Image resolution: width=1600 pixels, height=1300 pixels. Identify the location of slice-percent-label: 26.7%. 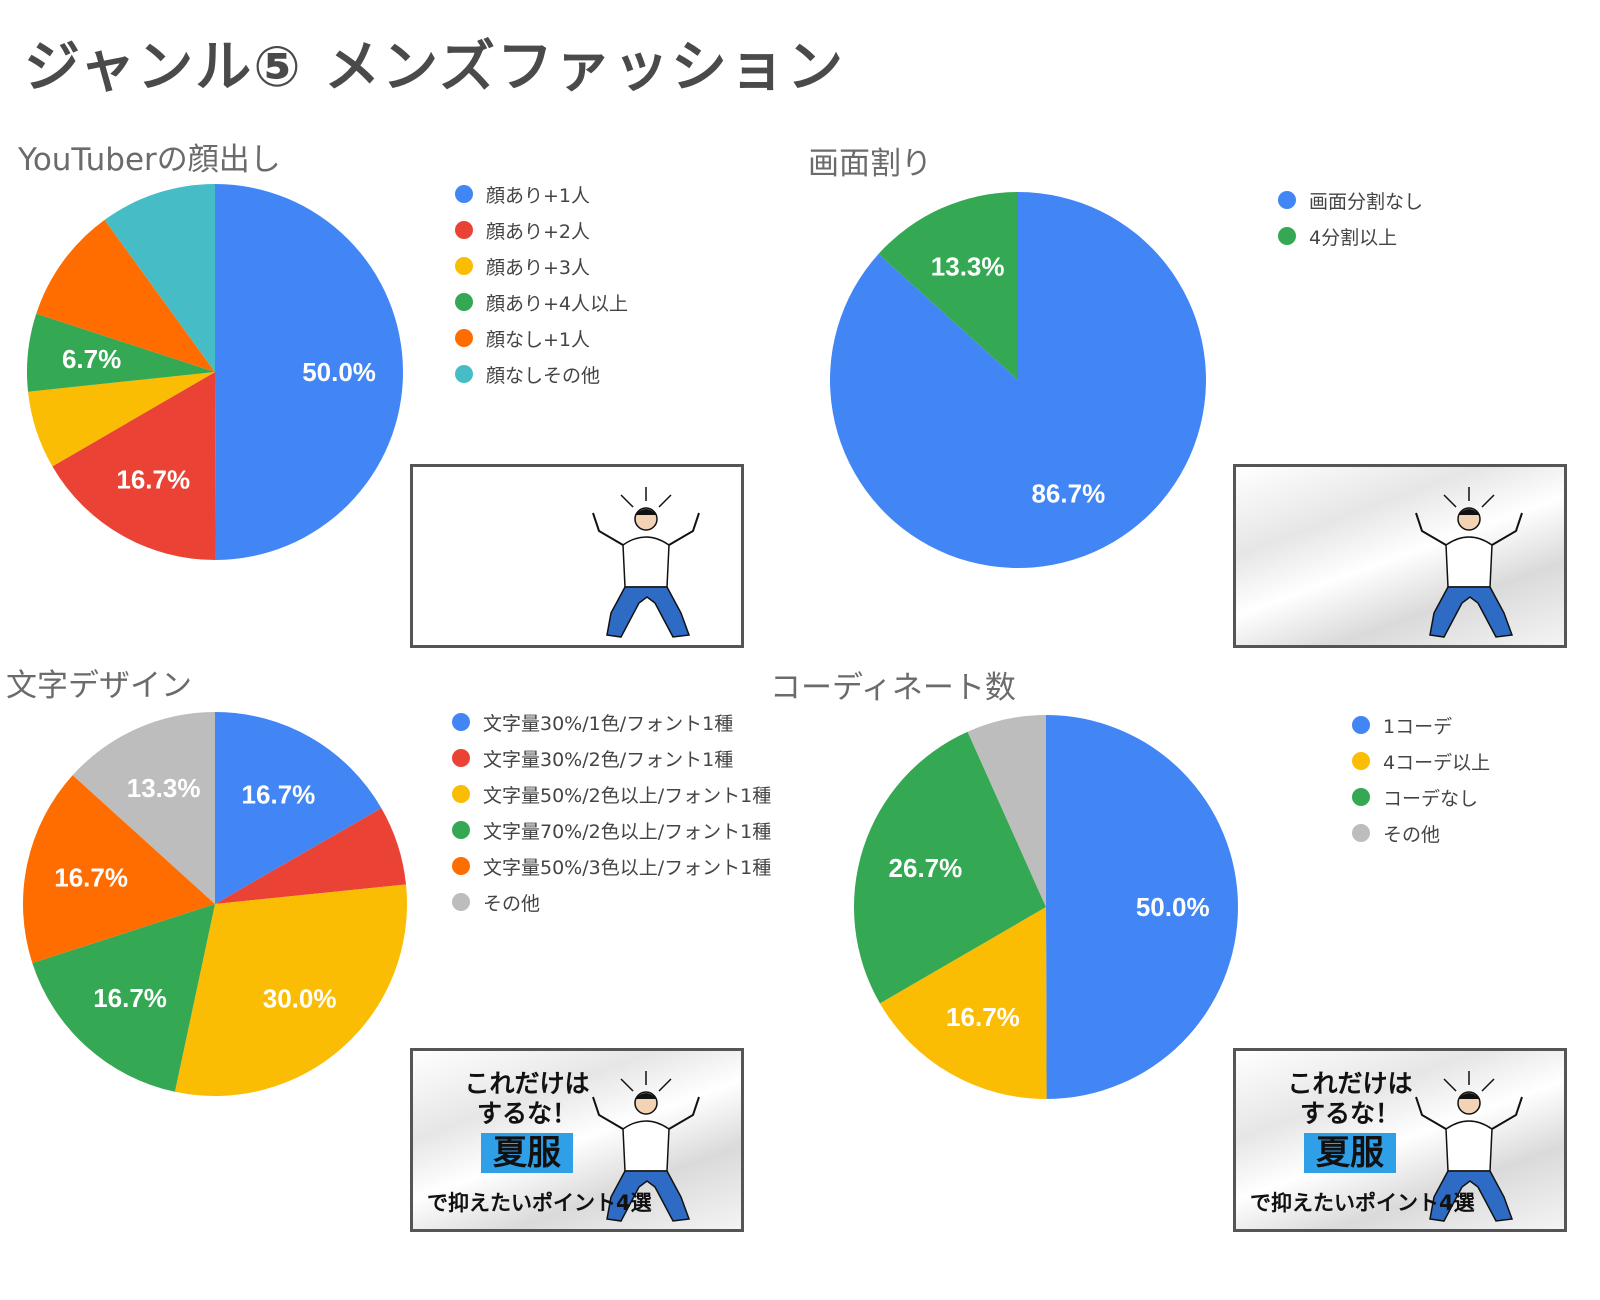
(926, 868).